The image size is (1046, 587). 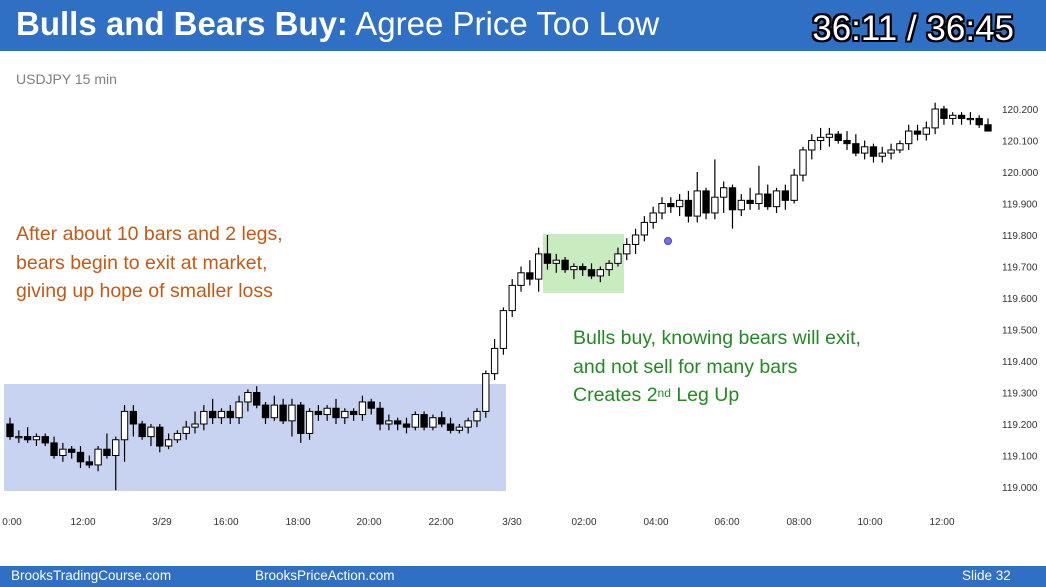 I want to click on y-tick-label: 120.200, so click(x=1020, y=110).